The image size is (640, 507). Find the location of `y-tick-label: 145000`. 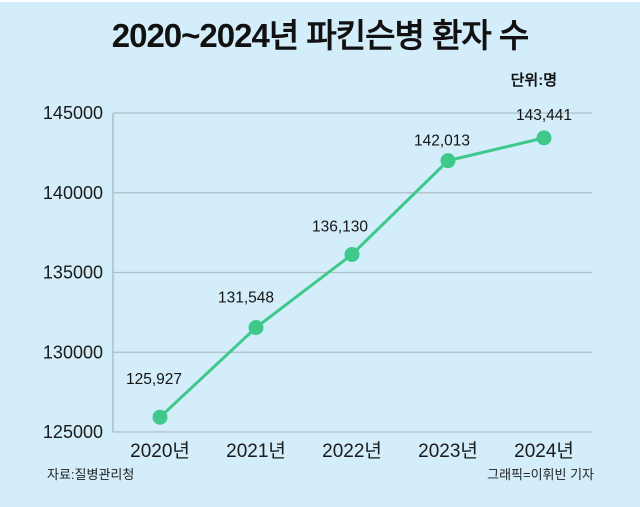

y-tick-label: 145000 is located at coordinates (73, 113).